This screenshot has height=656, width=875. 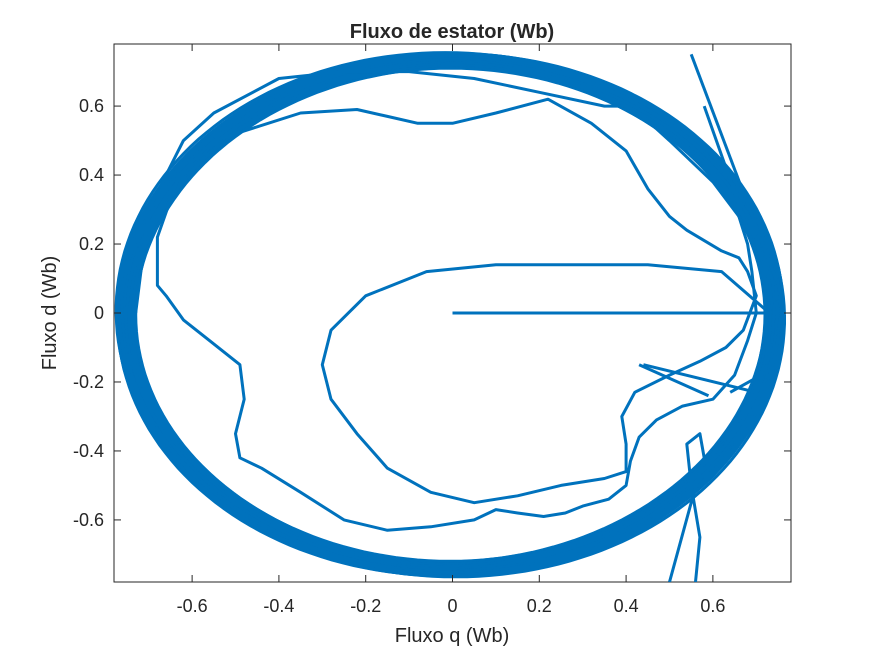 I want to click on y-tick-label: -0.4, so click(x=88, y=451).